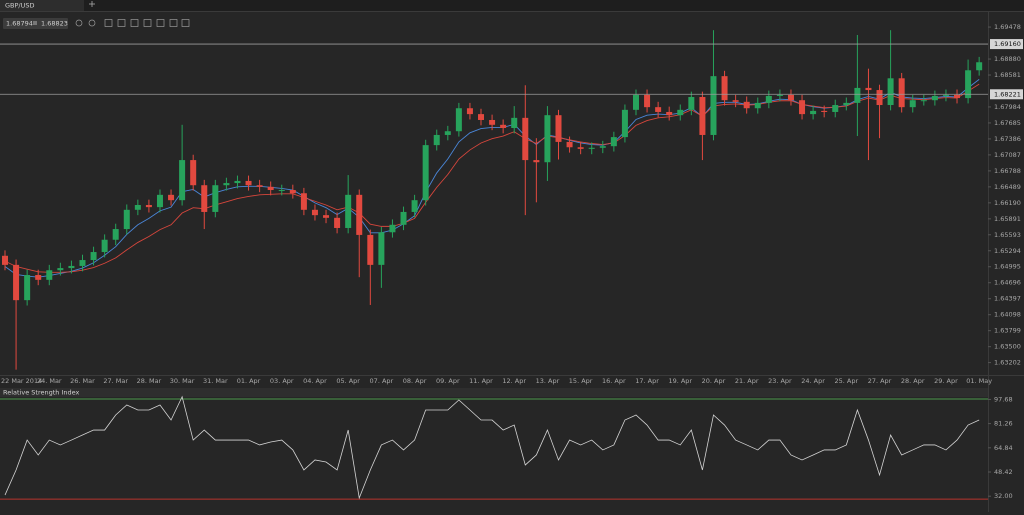  Describe the element at coordinates (747, 381) in the screenshot. I see `x-tick-label: 21. Apr` at that location.